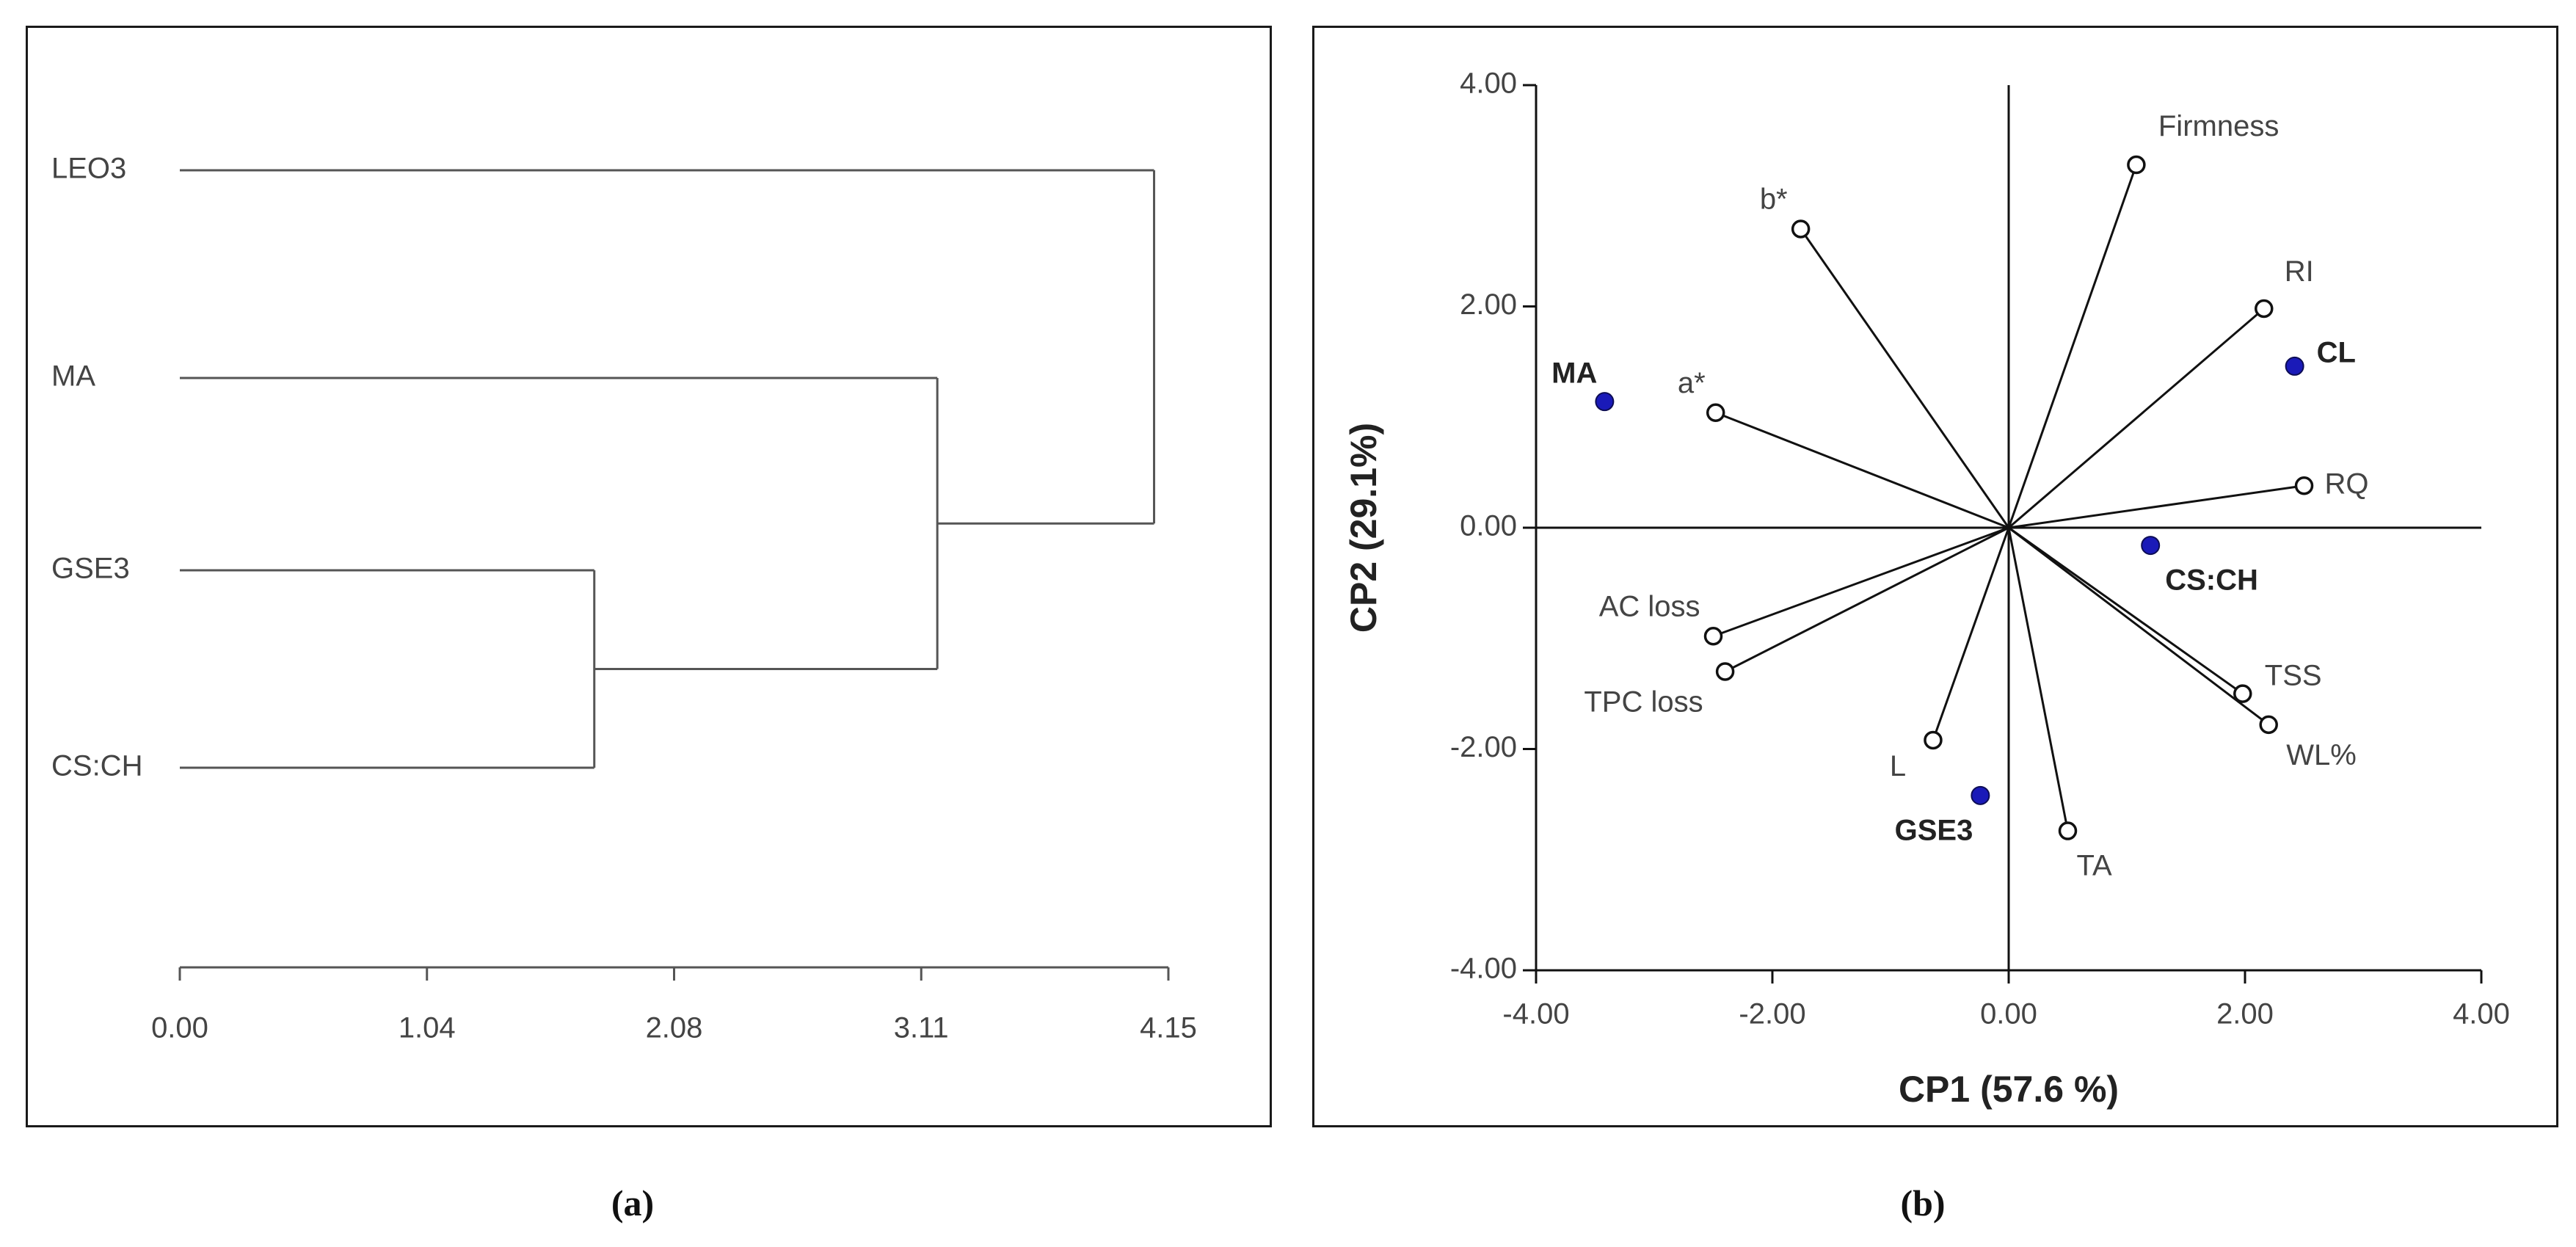  Describe the element at coordinates (2009, 1089) in the screenshot. I see `x-axis-title: CP1 (57.6 %)` at that location.